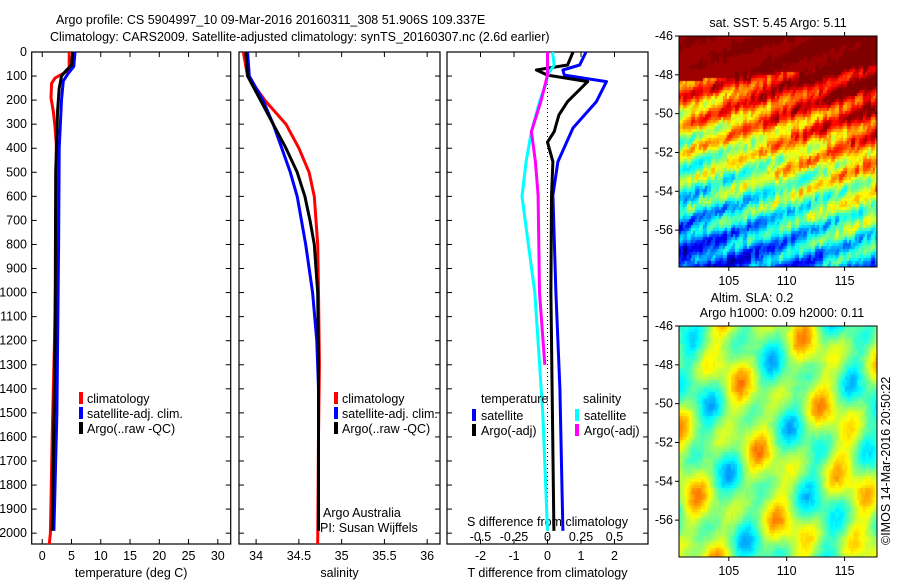 The height and width of the screenshot is (580, 900). What do you see at coordinates (16, 220) in the screenshot?
I see `depth-tick-label: 700` at bounding box center [16, 220].